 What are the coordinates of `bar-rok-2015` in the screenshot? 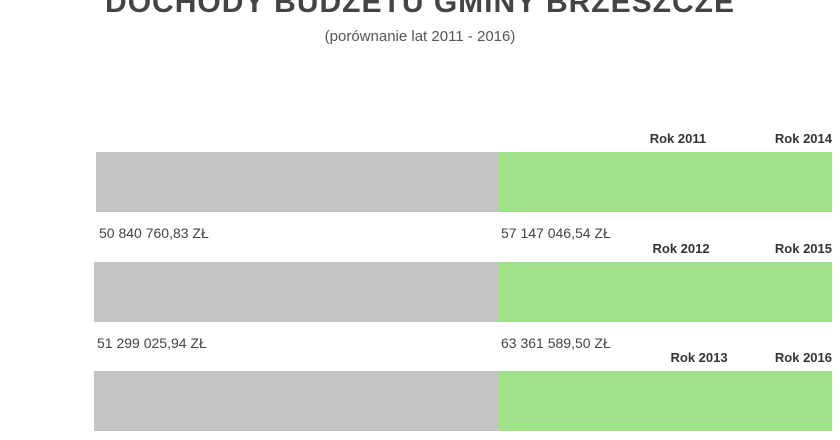 It's located at (665, 292).